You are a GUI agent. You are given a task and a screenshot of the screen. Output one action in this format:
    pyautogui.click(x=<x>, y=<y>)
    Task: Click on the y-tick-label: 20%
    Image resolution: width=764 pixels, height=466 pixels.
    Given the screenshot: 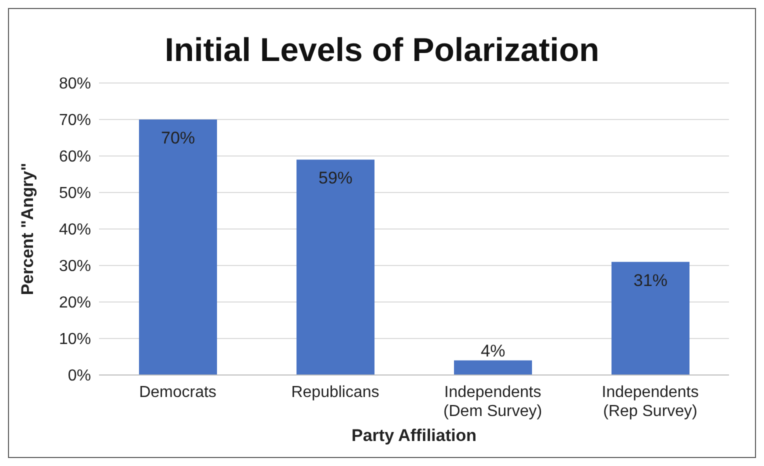 What is the action you would take?
    pyautogui.click(x=74, y=303)
    